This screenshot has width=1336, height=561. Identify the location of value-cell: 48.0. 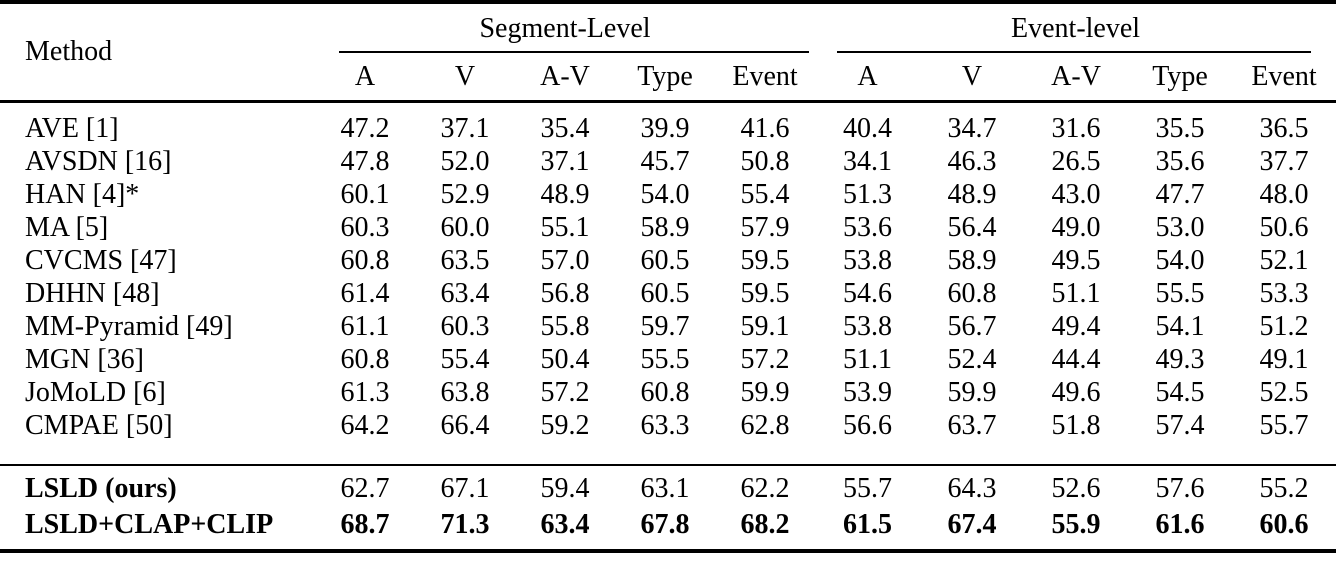
(1284, 194).